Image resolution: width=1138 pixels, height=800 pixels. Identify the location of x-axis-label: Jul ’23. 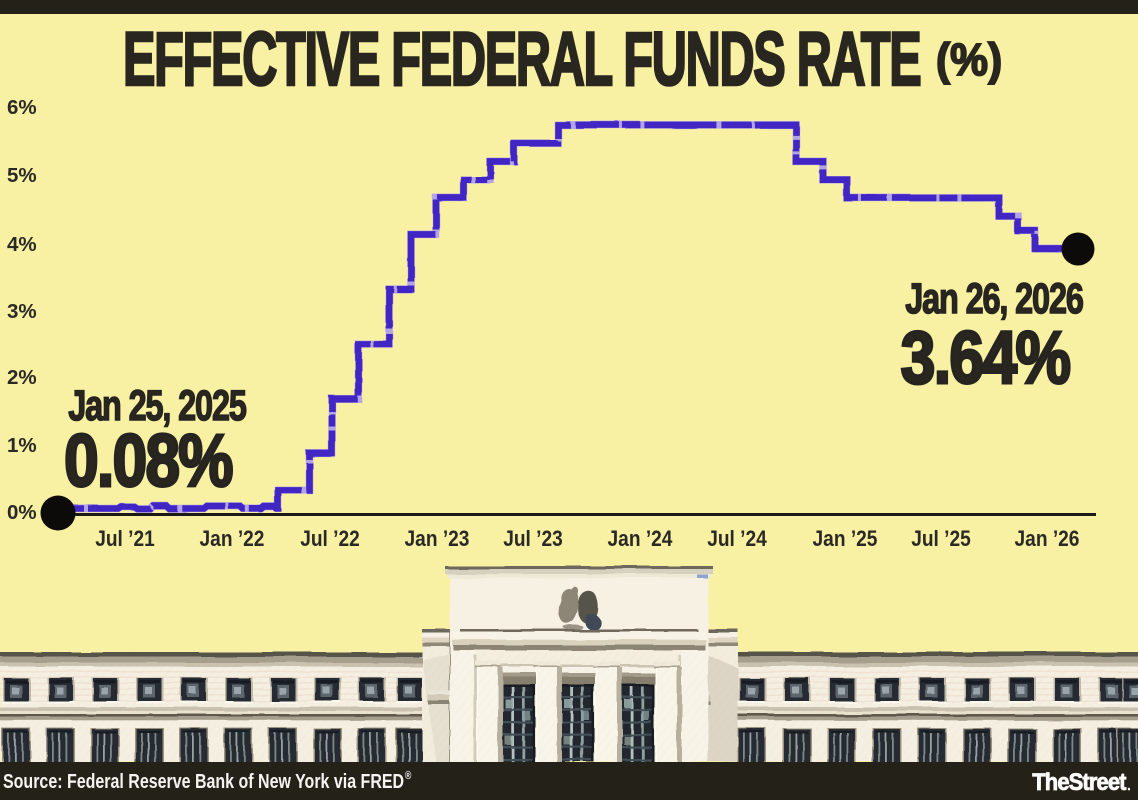
(533, 538).